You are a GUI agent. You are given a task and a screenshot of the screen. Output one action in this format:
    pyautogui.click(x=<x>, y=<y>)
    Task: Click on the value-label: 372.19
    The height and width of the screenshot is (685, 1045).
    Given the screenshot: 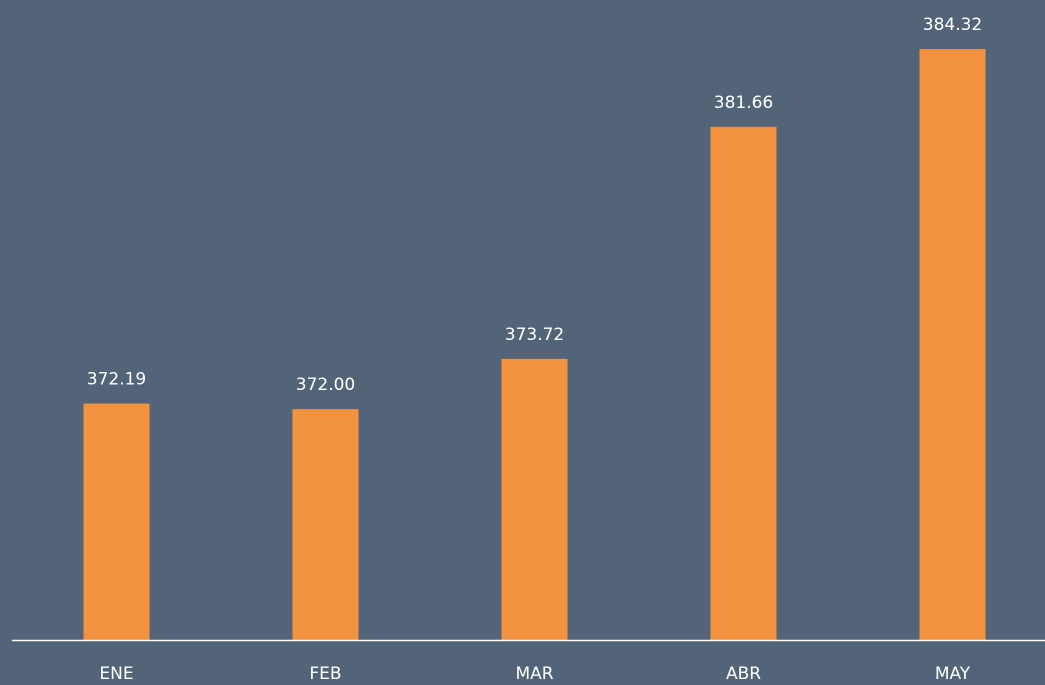 What is the action you would take?
    pyautogui.click(x=116, y=380)
    